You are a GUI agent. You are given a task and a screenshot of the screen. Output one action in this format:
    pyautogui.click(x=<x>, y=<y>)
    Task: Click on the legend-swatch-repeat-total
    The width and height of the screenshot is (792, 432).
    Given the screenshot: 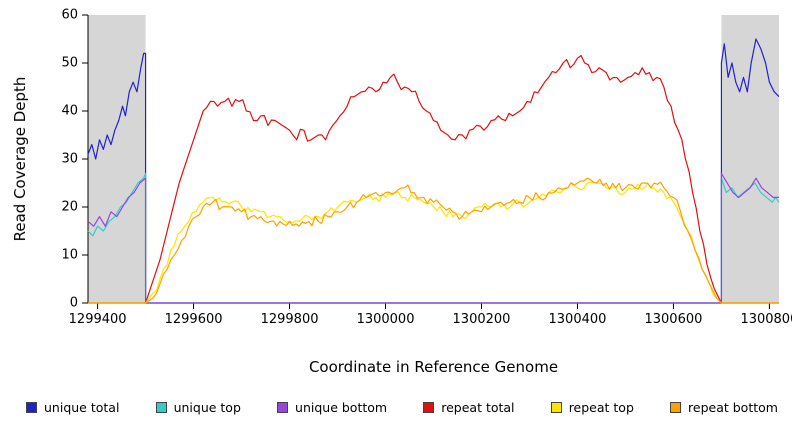 What is the action you would take?
    pyautogui.click(x=429, y=407)
    